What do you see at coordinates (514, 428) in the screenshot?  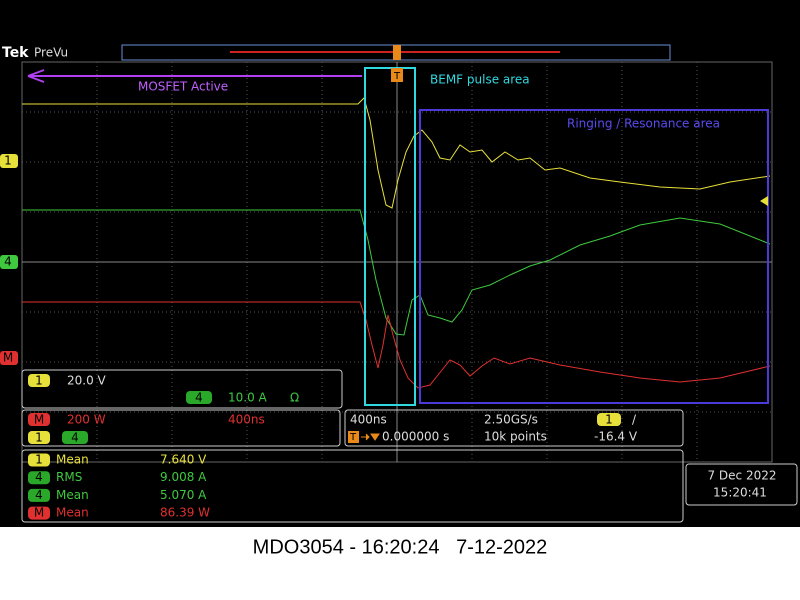 I see `horizontal-panel` at bounding box center [514, 428].